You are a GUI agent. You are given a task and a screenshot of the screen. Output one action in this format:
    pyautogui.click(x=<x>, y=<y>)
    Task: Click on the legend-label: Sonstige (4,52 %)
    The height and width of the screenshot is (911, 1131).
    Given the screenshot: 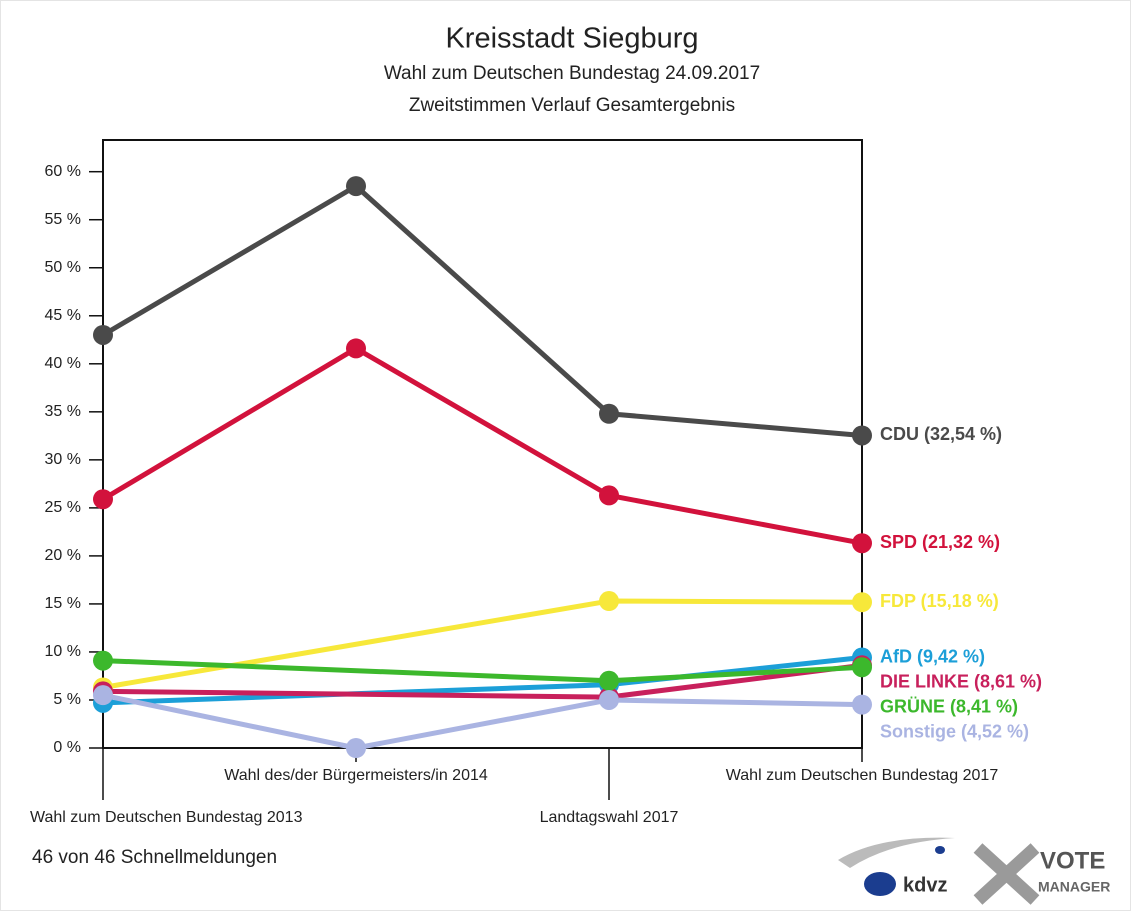 What is the action you would take?
    pyautogui.click(x=954, y=731)
    